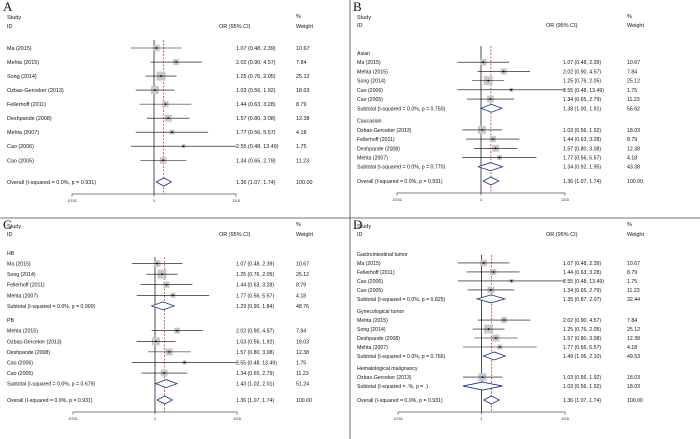 The height and width of the screenshot is (439, 700). I want to click on study-label: Ma (2015), so click(19, 49).